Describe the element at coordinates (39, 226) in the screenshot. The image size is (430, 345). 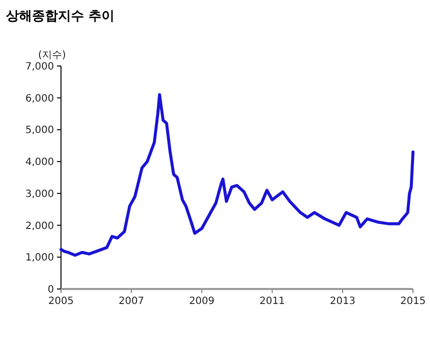
I see `y-tick-label: 2,000` at that location.